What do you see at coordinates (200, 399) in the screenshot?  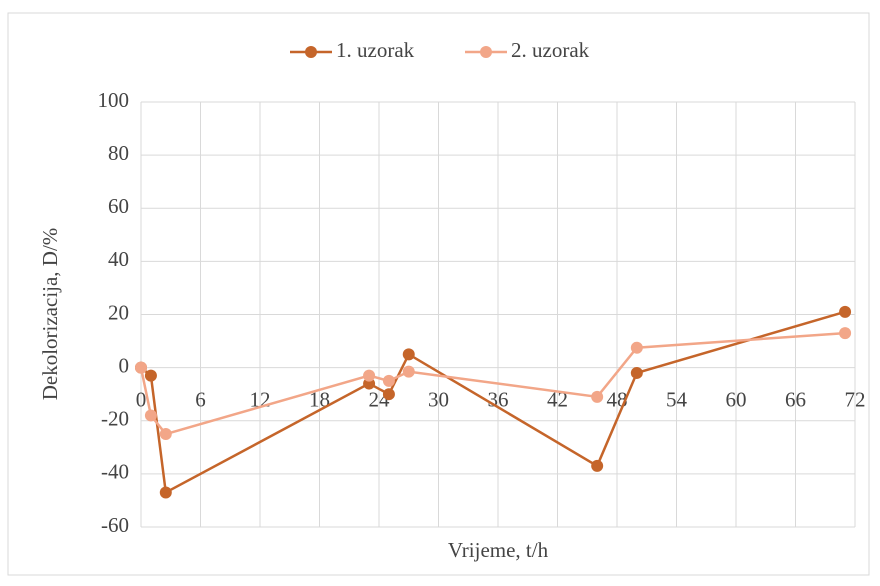 I see `x-tick-label: 6` at bounding box center [200, 399].